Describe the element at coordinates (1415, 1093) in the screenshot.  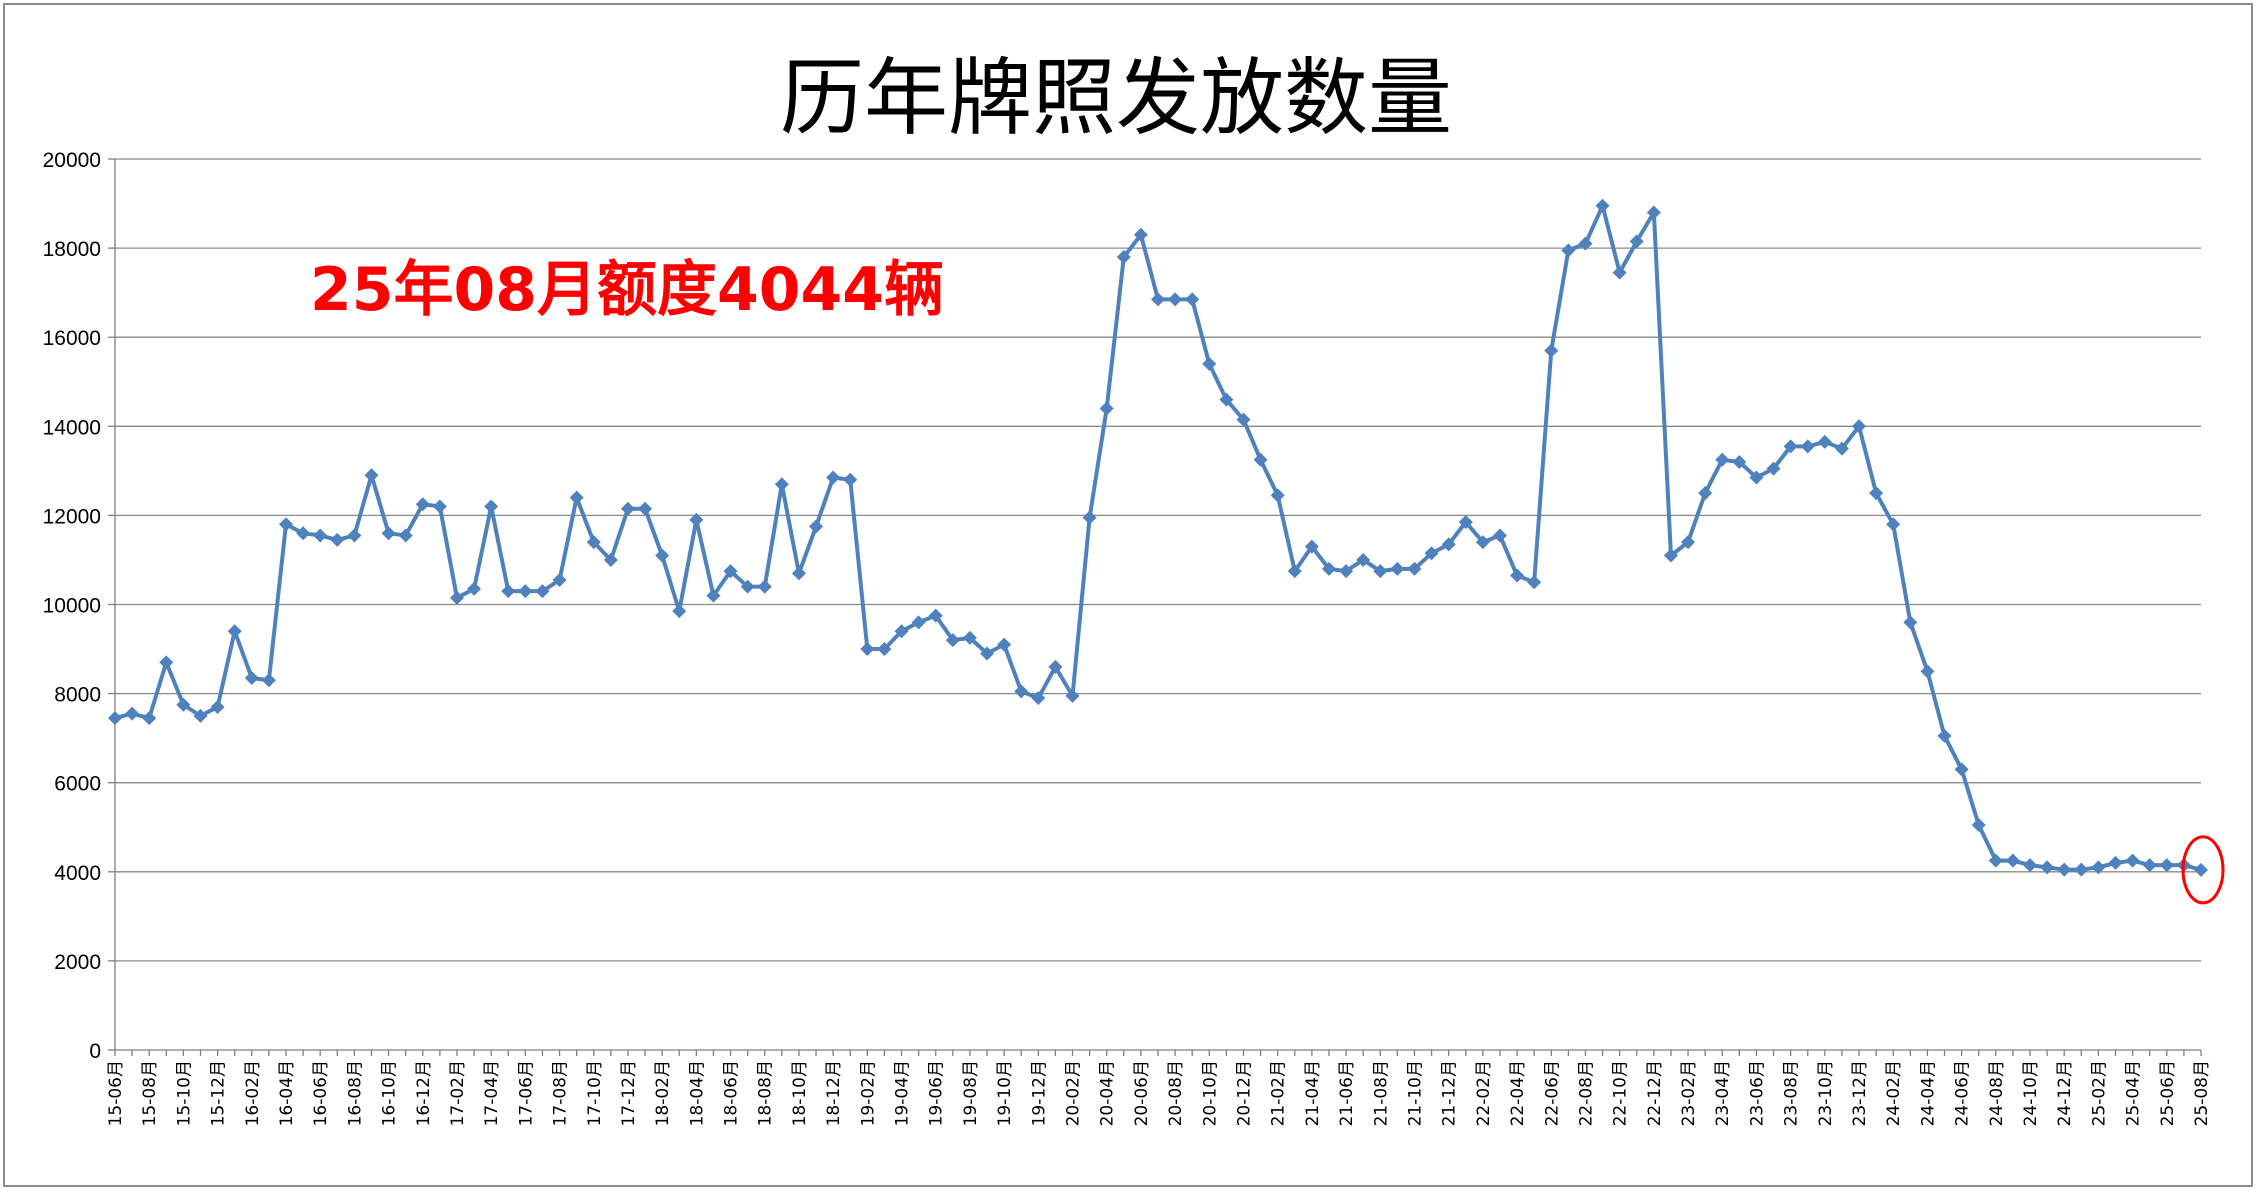
I see `xtick-label: 21-10月` at that location.